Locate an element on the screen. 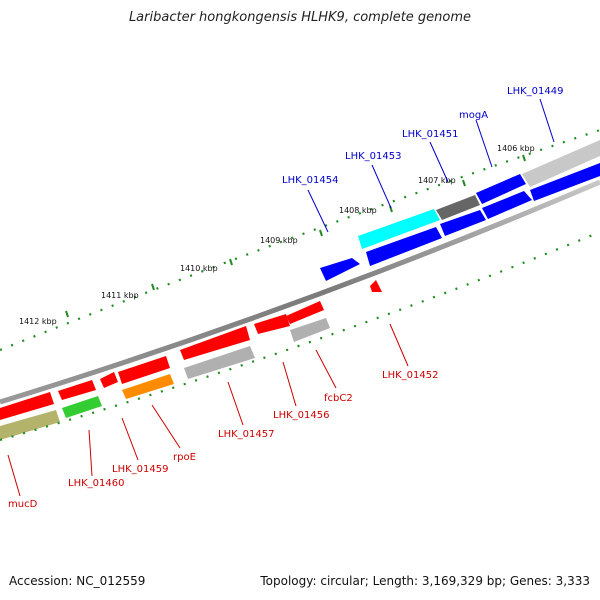 The image size is (600, 600). kbp-label: 1411 kbp is located at coordinates (120, 295).